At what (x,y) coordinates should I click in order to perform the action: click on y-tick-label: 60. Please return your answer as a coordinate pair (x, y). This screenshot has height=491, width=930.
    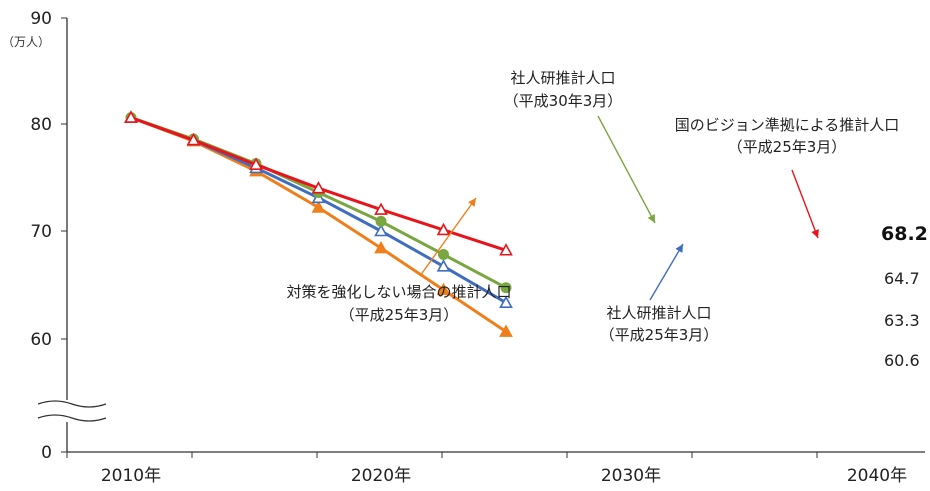
    Looking at the image, I should click on (41, 340).